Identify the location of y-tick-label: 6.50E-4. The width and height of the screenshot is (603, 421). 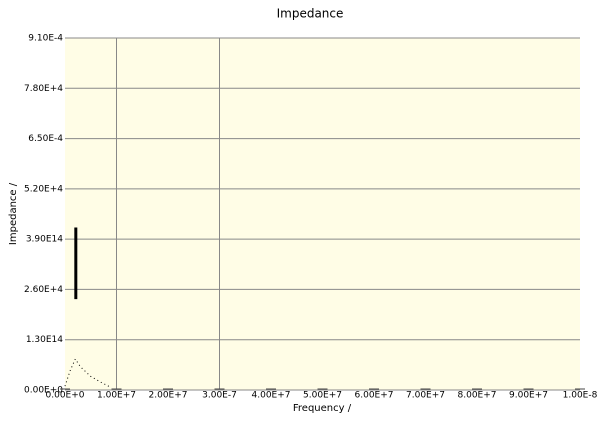
(45, 139).